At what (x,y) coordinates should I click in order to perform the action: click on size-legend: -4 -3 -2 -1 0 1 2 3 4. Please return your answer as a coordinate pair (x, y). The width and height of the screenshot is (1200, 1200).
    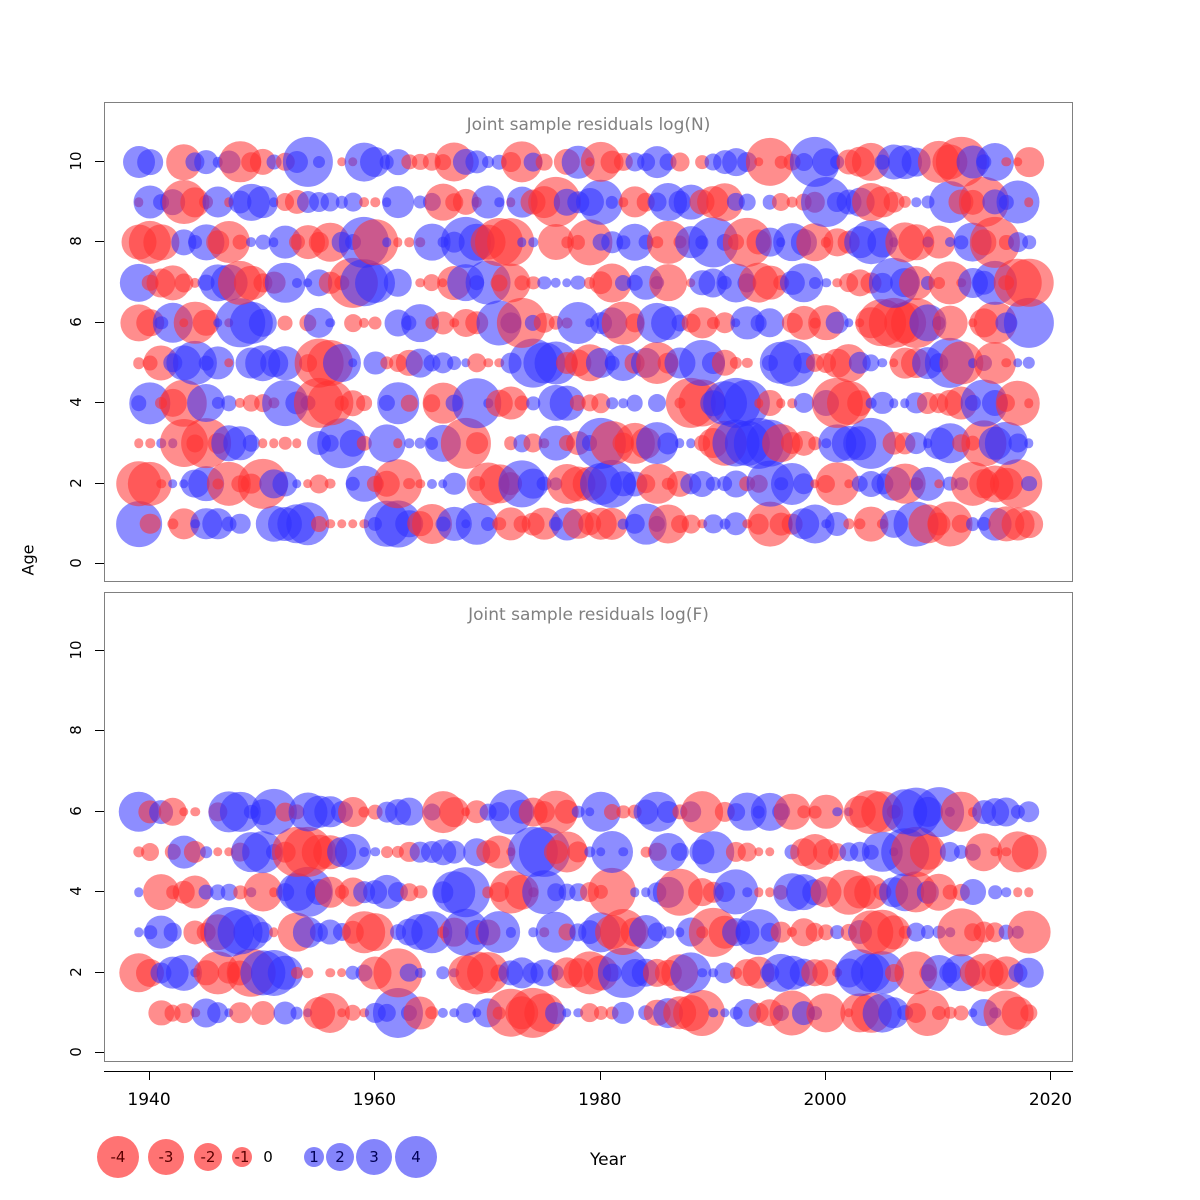
    Looking at the image, I should click on (310, 1157).